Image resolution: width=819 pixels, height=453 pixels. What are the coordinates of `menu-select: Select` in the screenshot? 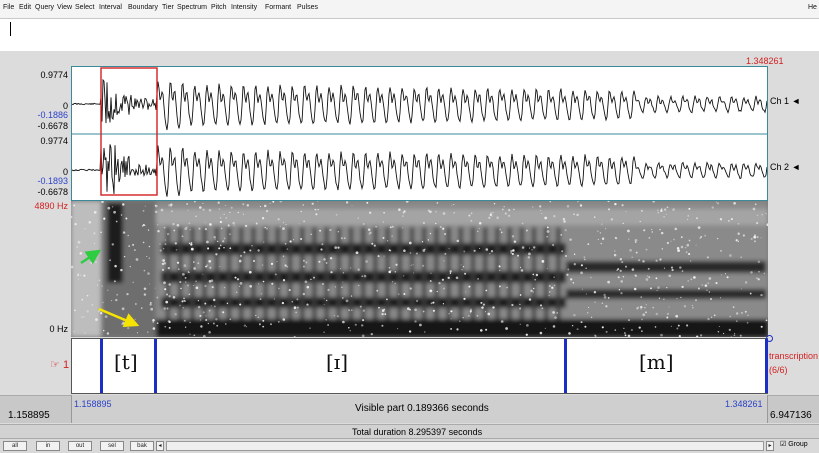 It's located at (85, 7).